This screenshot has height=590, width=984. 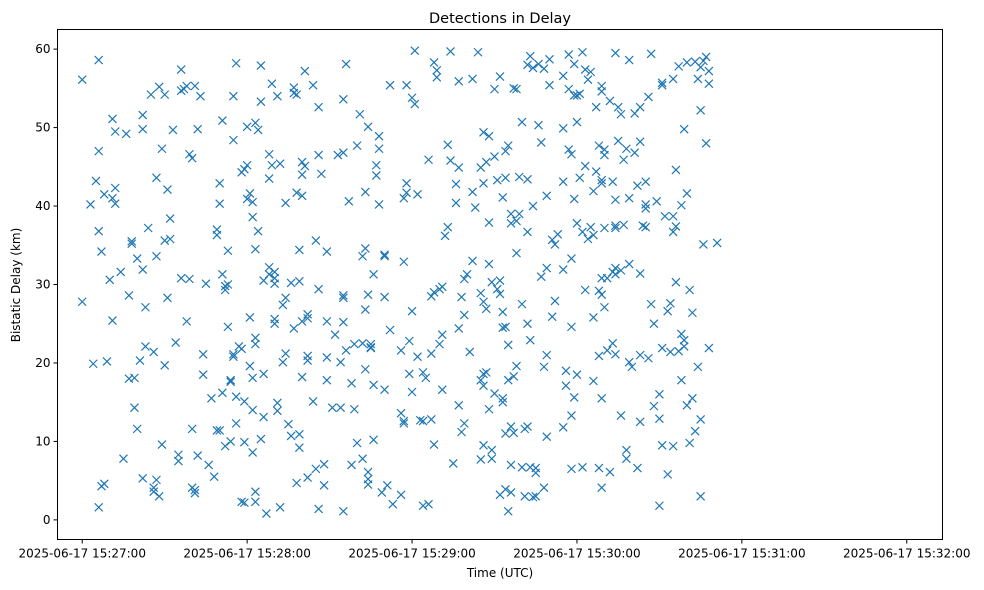 I want to click on y-axis-label: Bistatic Delay (km), so click(x=16, y=285).